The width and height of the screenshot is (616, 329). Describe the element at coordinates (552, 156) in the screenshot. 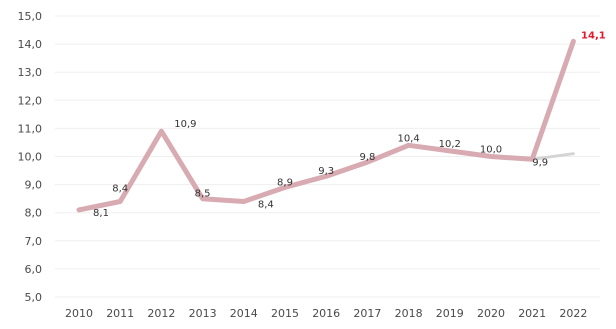

I see `series-line-trend` at that location.